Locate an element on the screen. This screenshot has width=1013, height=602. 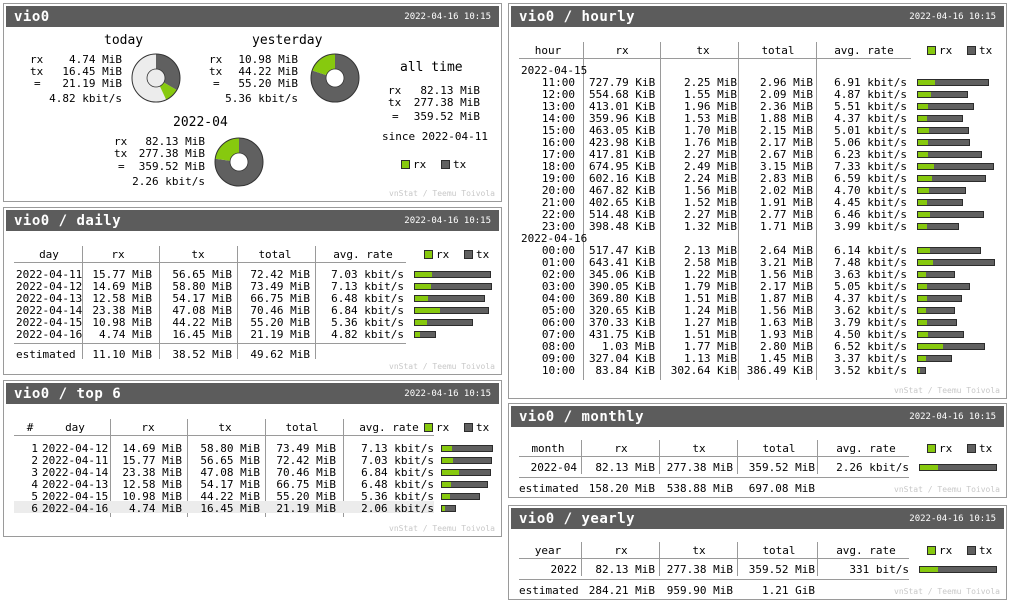
daily-cell: 12.58 MiB is located at coordinates (122, 298).